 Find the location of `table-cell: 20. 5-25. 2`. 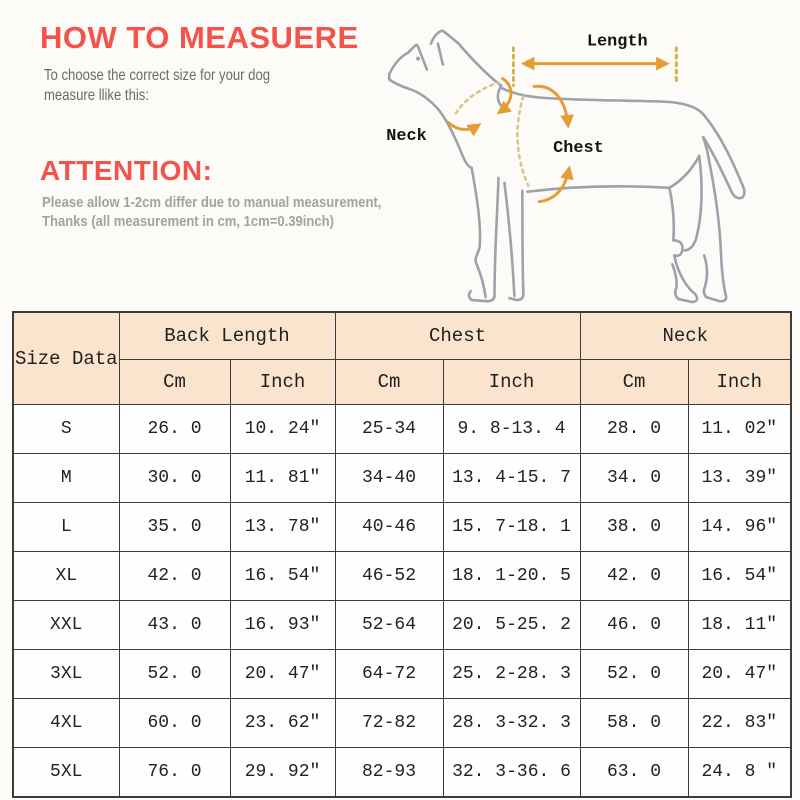

table-cell: 20. 5-25. 2 is located at coordinates (511, 625).